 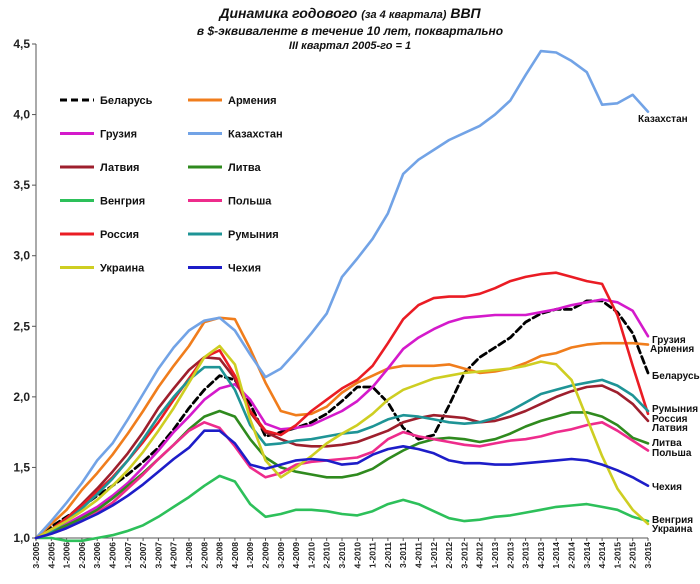 I want to click on y-tick-label: 1,0, so click(x=21, y=538).